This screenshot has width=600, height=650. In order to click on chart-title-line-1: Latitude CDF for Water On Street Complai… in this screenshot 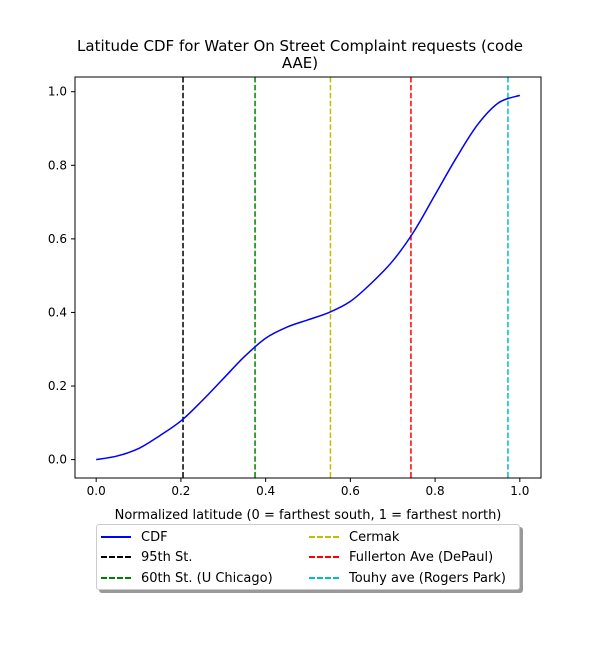, I will do `click(300, 46)`.